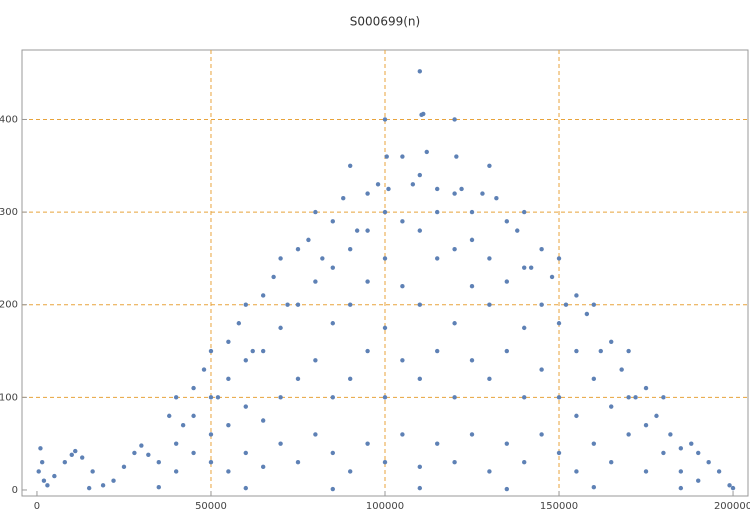 The width and height of the screenshot is (750, 516). Describe the element at coordinates (9, 305) in the screenshot. I see `y-tick-label: 200` at that location.